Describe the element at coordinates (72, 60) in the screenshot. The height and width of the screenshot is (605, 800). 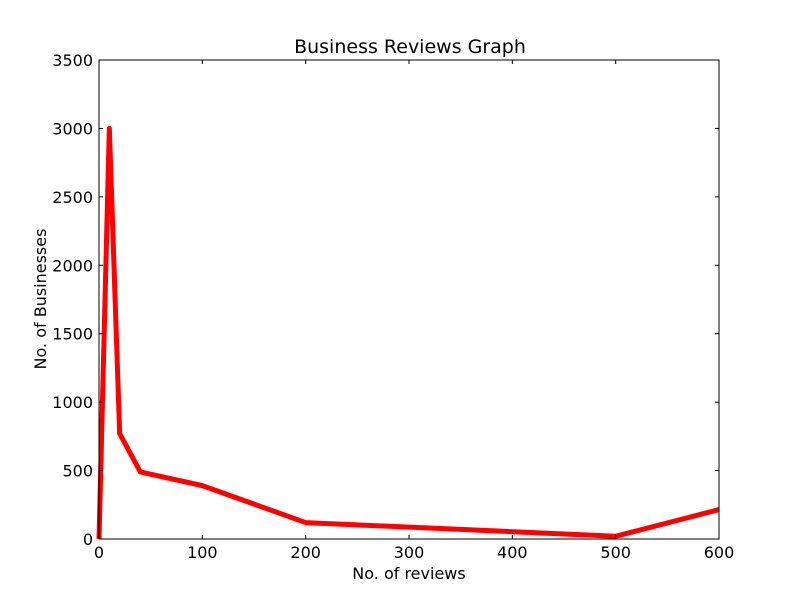
I see `y-tick-label: 3500` at that location.